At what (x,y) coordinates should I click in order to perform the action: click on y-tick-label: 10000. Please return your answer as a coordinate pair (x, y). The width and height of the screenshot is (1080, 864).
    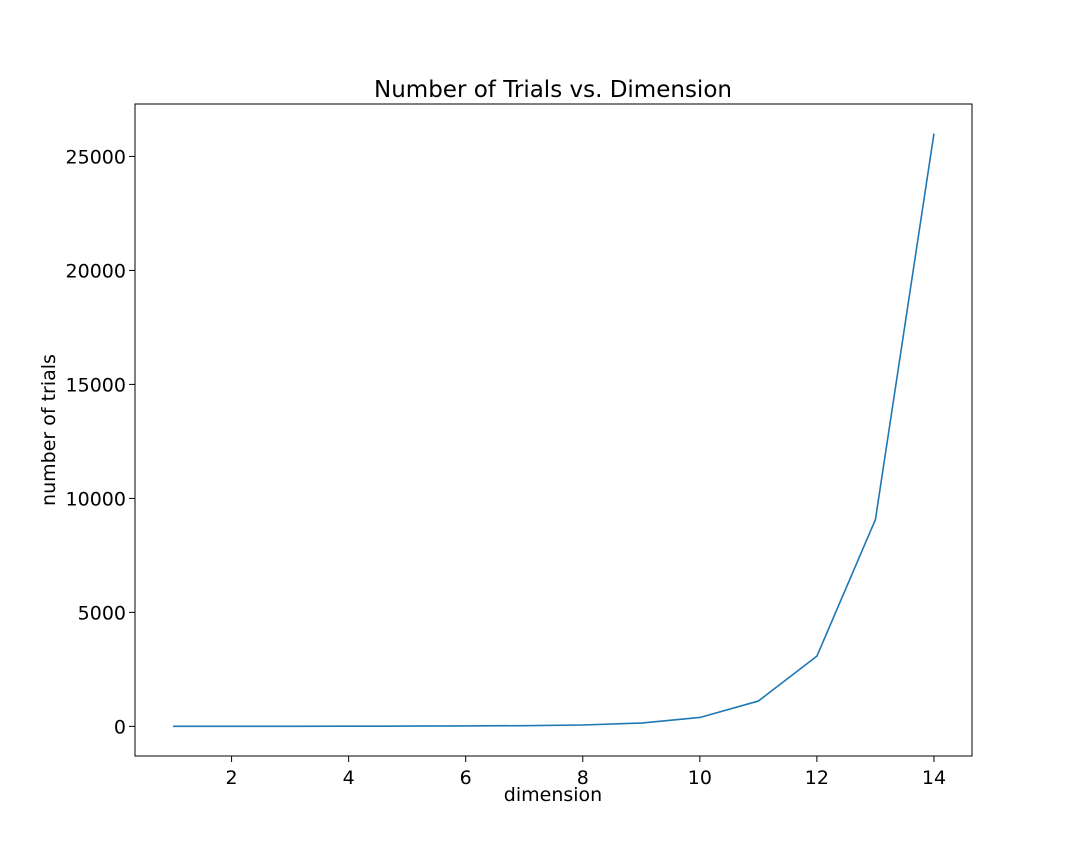
    Looking at the image, I should click on (96, 499).